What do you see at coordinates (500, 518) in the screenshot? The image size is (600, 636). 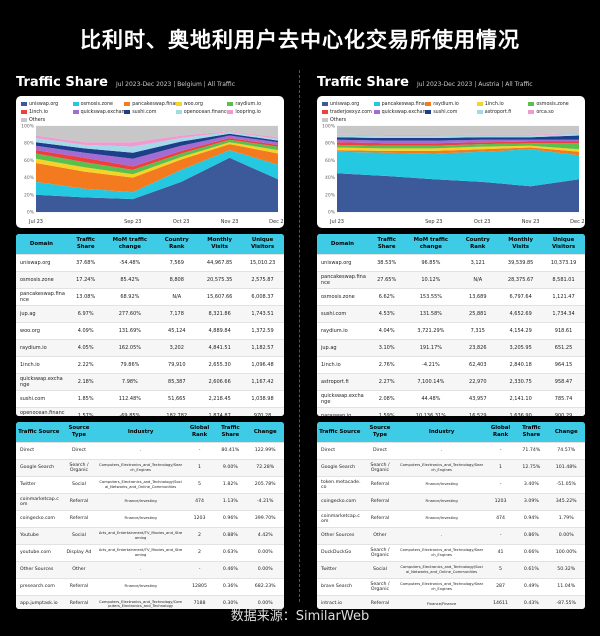 I see `table-cell: 474` at bounding box center [500, 518].